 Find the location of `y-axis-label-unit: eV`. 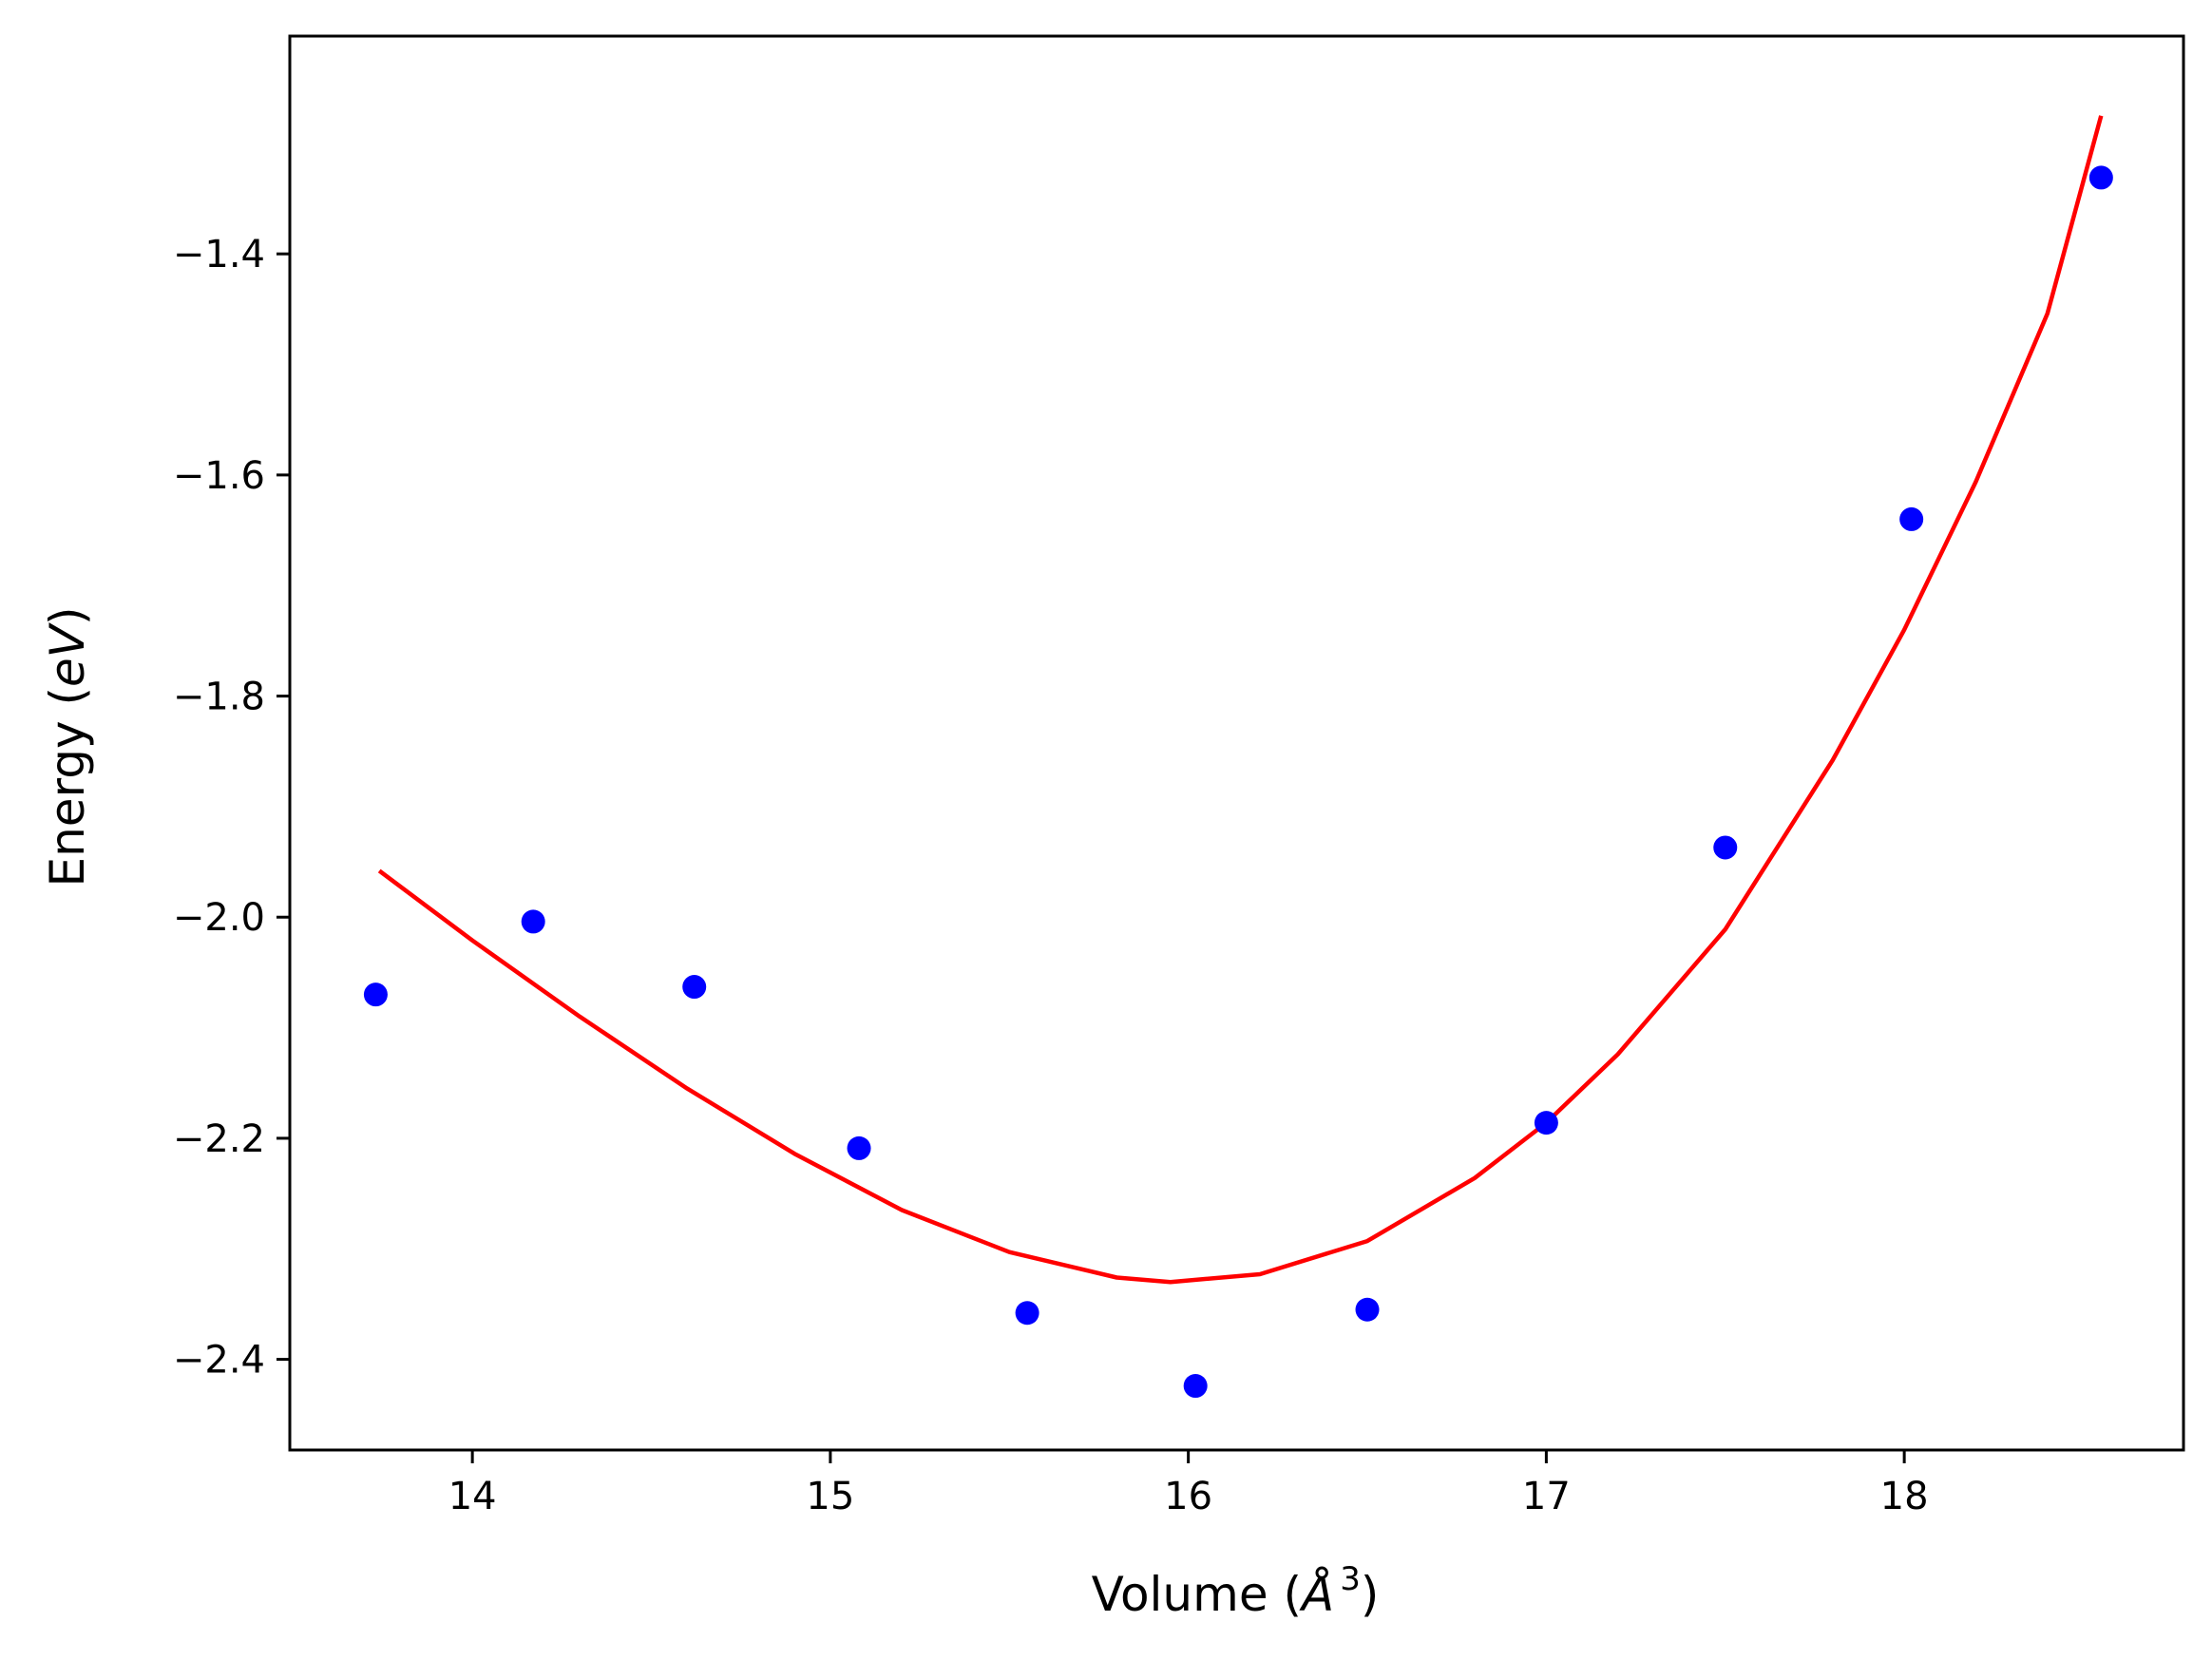

y-axis-label-unit: eV is located at coordinates (68, 654).